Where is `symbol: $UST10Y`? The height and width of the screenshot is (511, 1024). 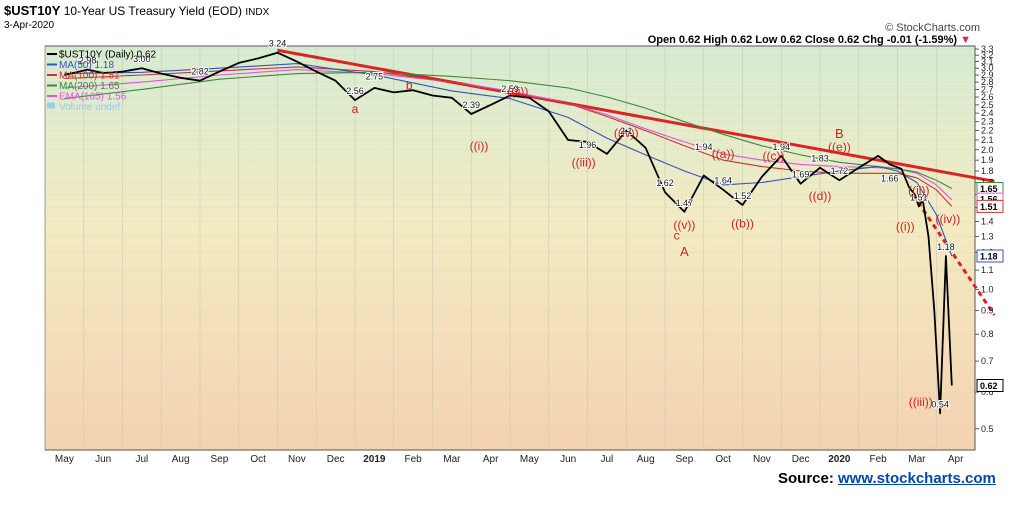 symbol: $UST10Y is located at coordinates (32, 10).